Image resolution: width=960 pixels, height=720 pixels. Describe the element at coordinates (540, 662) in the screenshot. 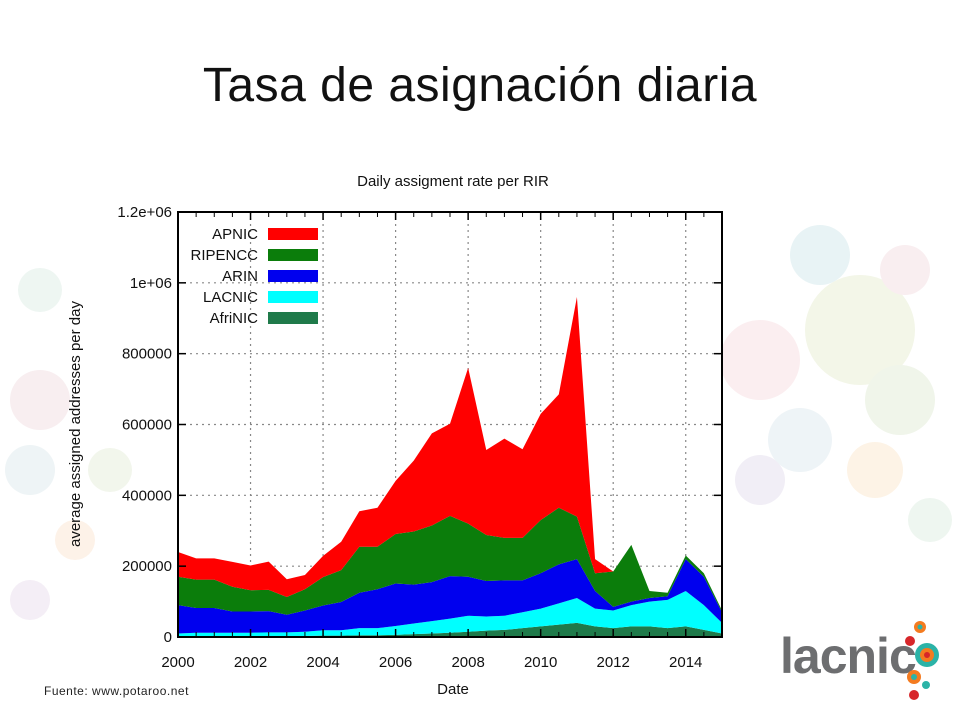

I see `x-tick-label: 2010` at that location.